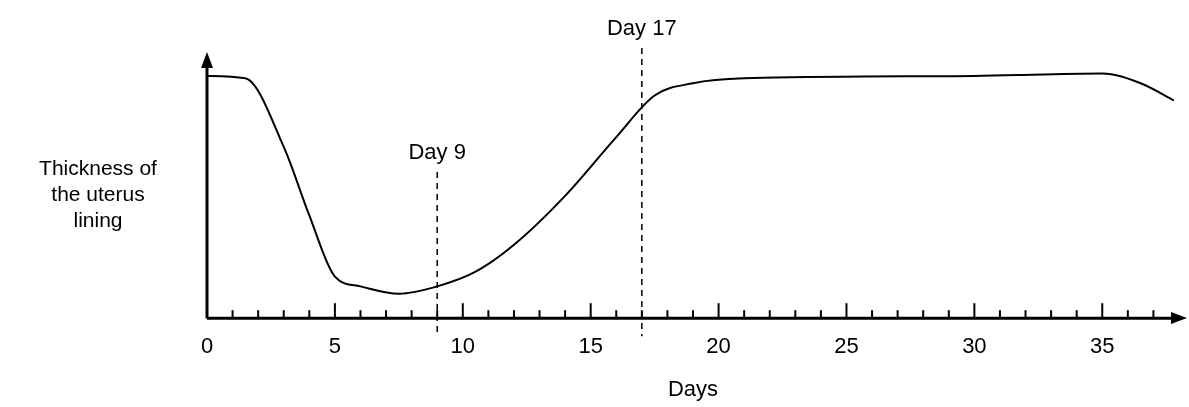 This screenshot has height=407, width=1189. I want to click on x-tick-label: 15, so click(590, 346).